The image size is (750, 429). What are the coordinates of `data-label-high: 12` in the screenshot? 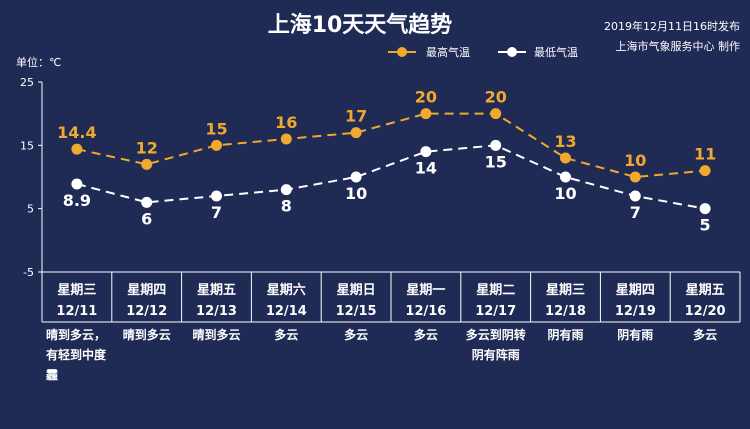 It's located at (147, 147).